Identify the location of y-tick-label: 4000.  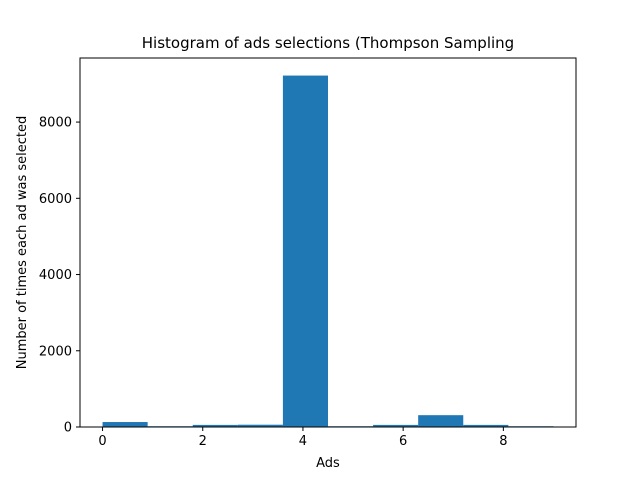
(55, 275).